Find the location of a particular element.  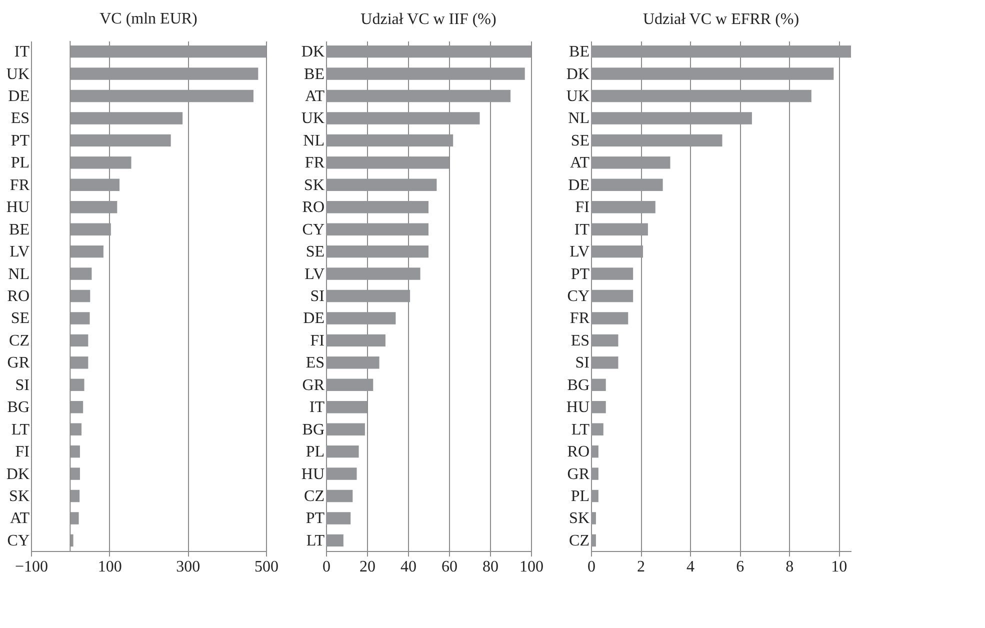

y-tick-label: DE is located at coordinates (579, 185).